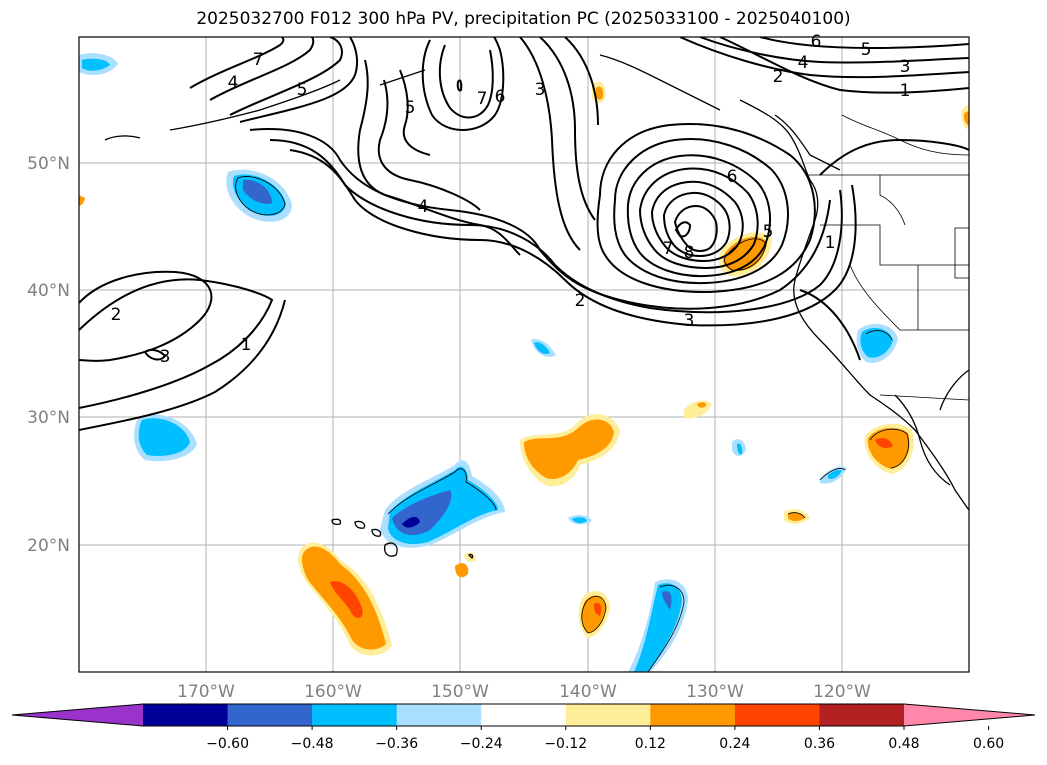 This screenshot has height=765, width=1047. I want to click on colorbar-tick-label: 0.24, so click(734, 744).